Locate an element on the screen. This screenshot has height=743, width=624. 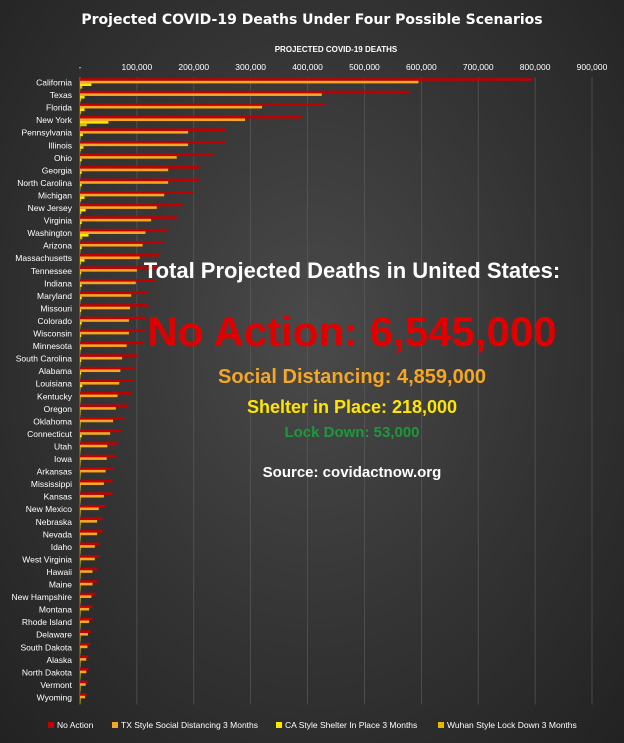
state-label: Wyoming is located at coordinates (55, 697).